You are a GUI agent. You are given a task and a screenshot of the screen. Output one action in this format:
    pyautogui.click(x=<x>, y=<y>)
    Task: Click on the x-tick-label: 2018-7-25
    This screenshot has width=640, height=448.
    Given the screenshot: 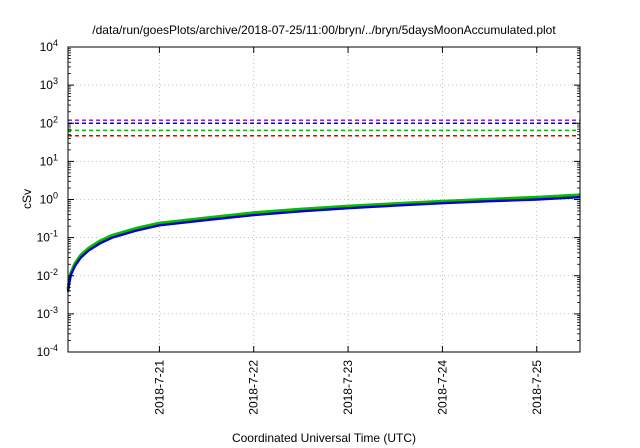 What is the action you would take?
    pyautogui.click(x=537, y=387)
    